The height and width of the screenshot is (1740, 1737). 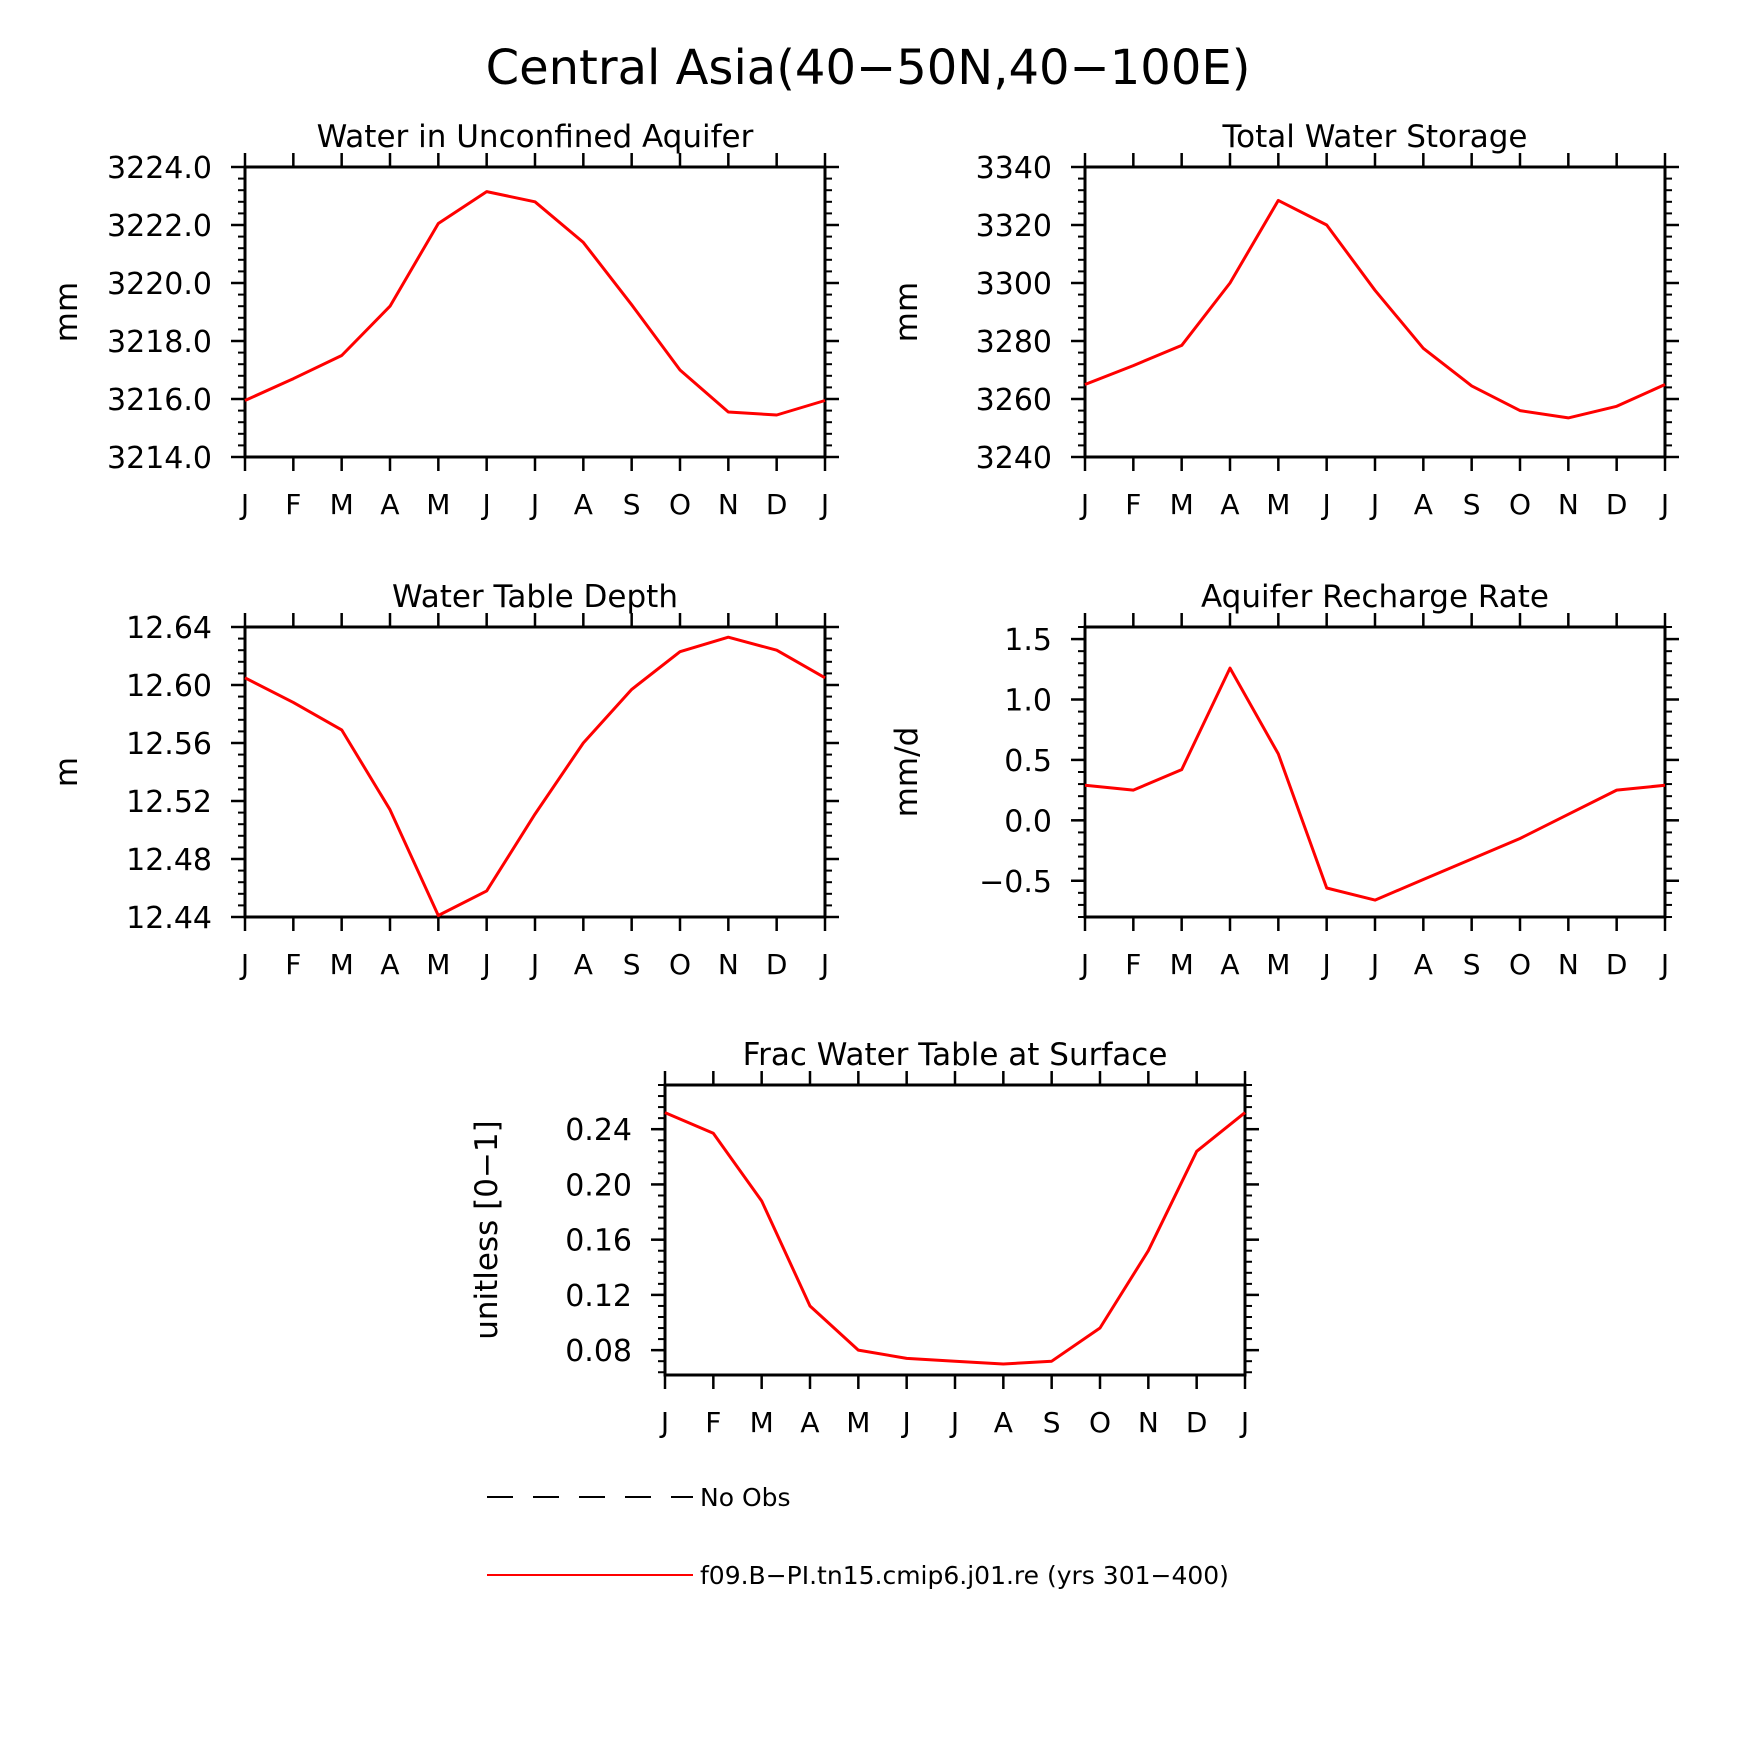 What do you see at coordinates (907, 772) in the screenshot?
I see `y-axis-label: mm/d` at bounding box center [907, 772].